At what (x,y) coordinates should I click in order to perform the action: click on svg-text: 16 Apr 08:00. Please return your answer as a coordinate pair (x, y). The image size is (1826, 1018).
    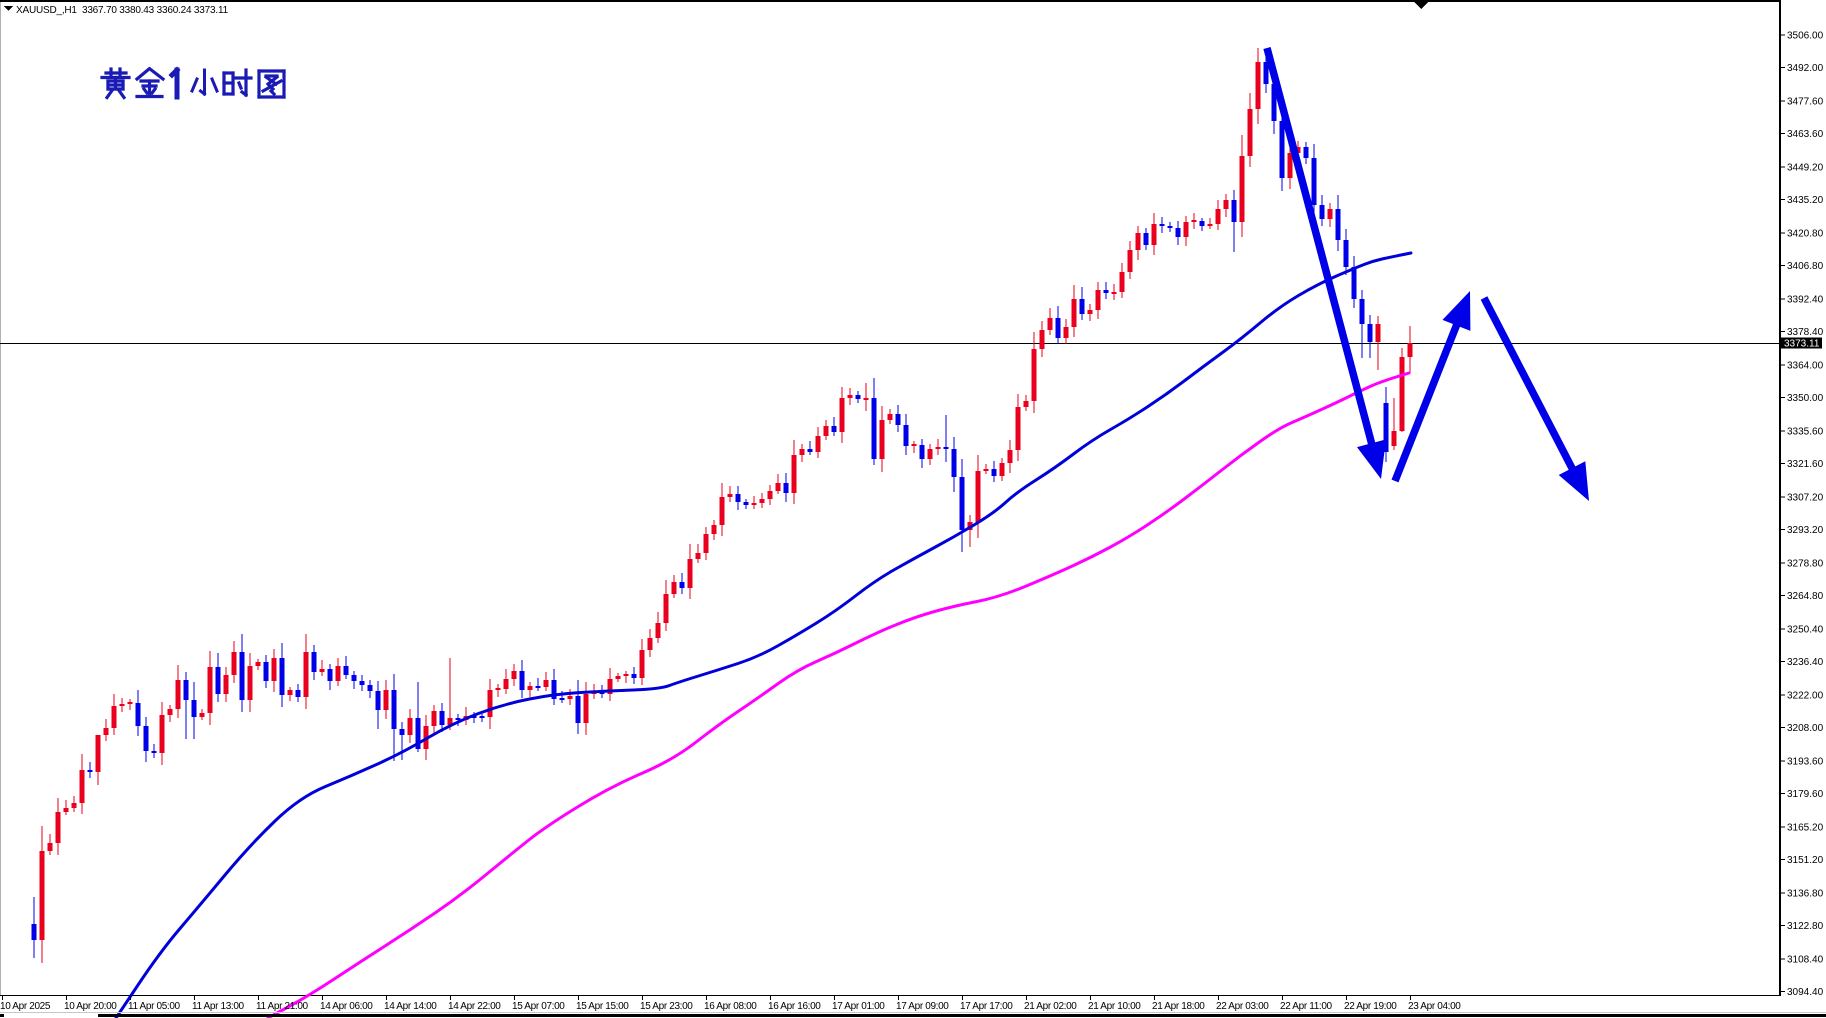
    Looking at the image, I should click on (730, 1006).